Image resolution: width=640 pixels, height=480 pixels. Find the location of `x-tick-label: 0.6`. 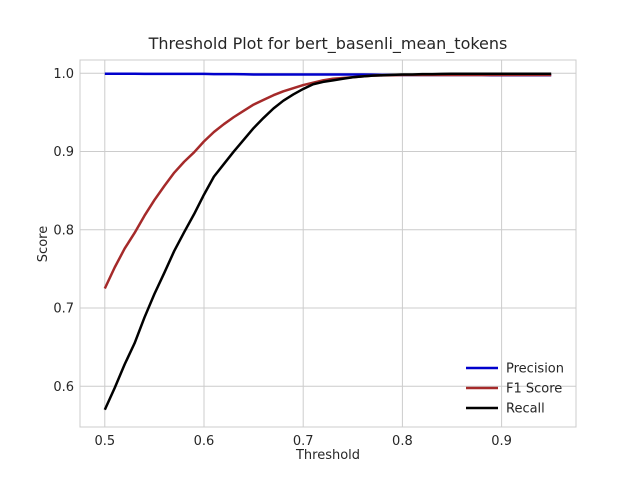

x-tick-label: 0.6 is located at coordinates (204, 441).